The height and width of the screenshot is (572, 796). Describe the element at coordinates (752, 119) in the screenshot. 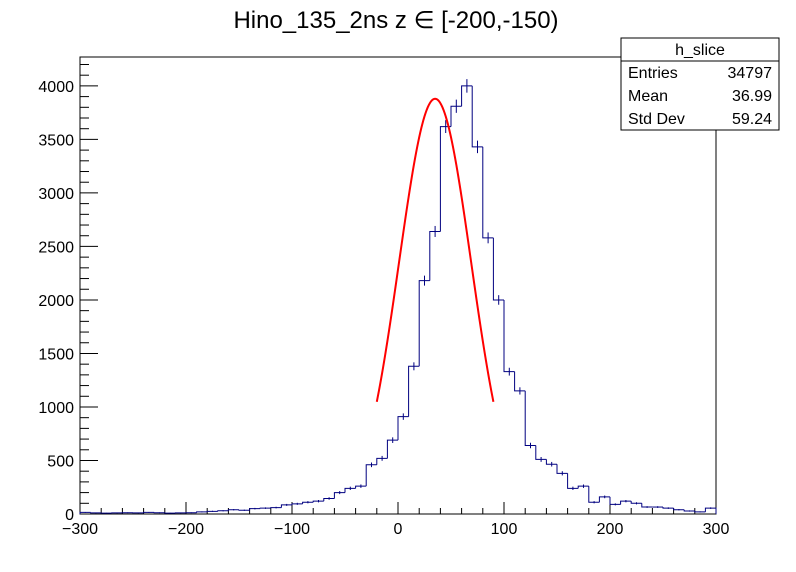

I see `stats-row-value: 59.24` at that location.